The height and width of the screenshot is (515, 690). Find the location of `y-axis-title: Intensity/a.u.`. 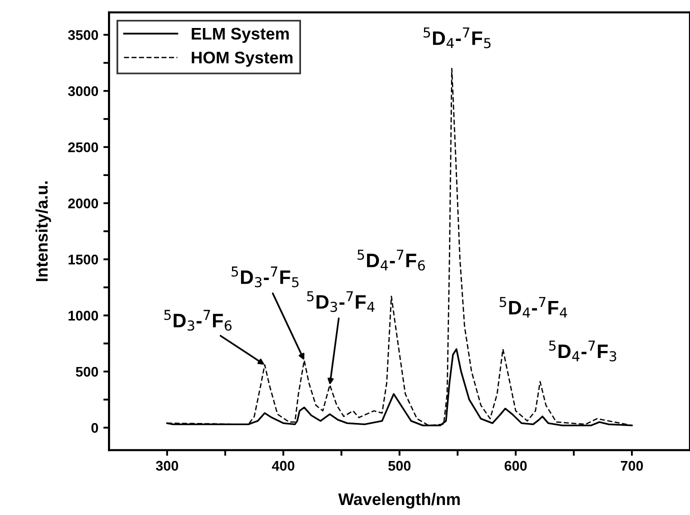

y-axis-title: Intensity/a.u. is located at coordinates (44, 231).